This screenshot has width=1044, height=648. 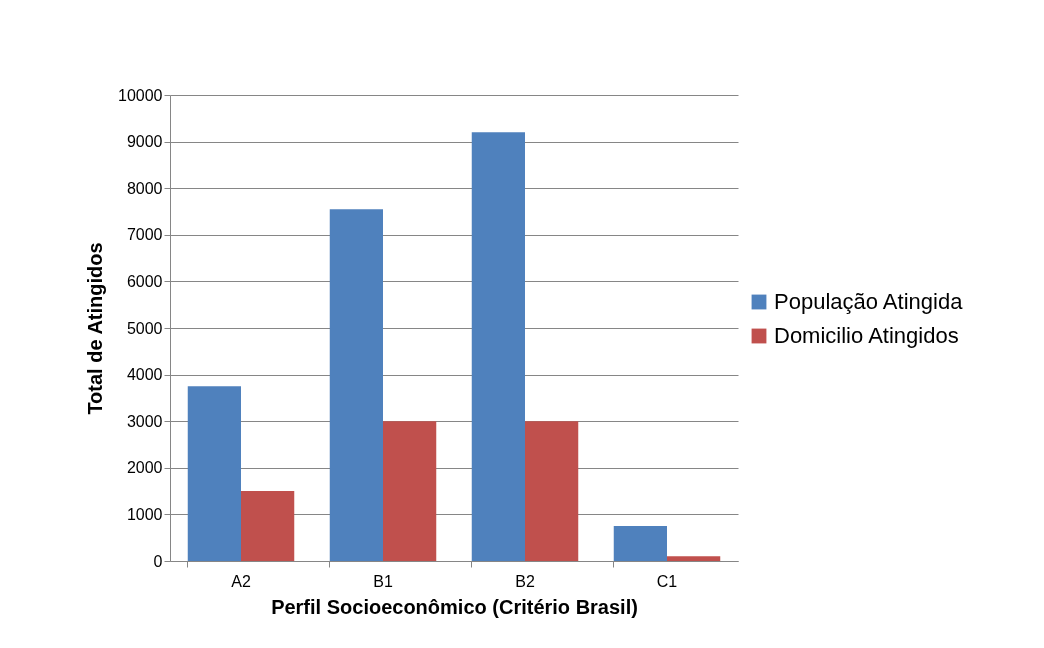 What do you see at coordinates (144, 421) in the screenshot?
I see `y-tick-label: 3000` at bounding box center [144, 421].